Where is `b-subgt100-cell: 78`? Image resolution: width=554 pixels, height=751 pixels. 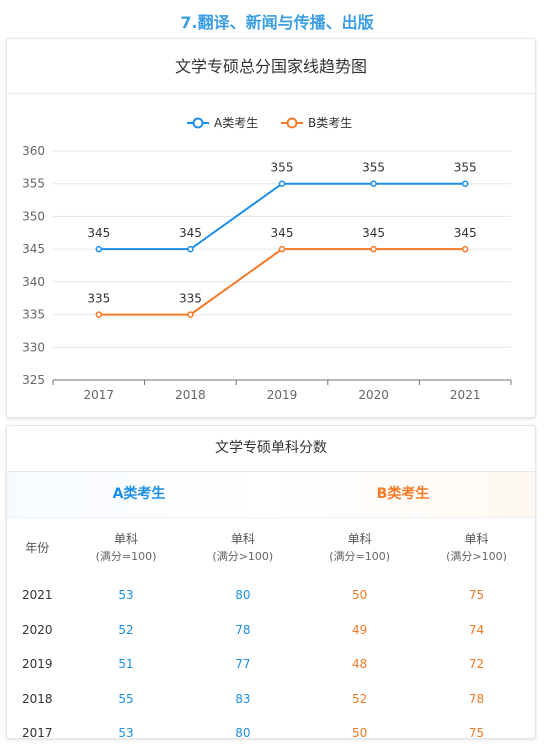 b-subgt100-cell: 78 is located at coordinates (476, 698).